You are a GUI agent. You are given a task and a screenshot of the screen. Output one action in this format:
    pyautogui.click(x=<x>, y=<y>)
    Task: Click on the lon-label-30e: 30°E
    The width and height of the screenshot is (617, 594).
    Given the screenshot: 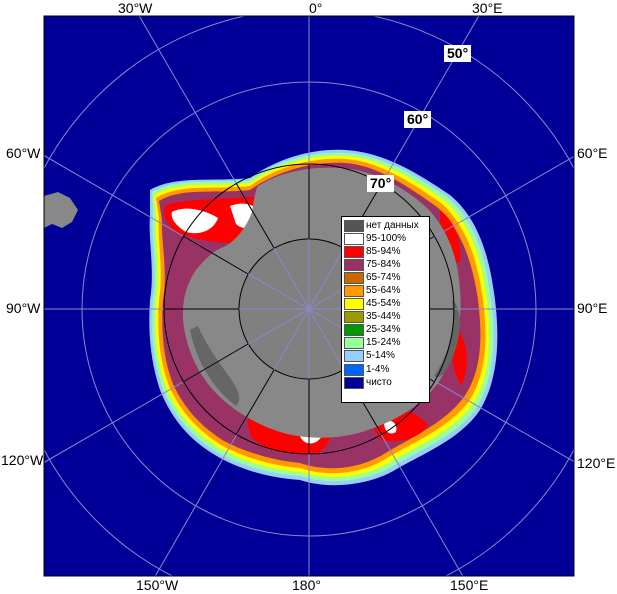 What is the action you would take?
    pyautogui.click(x=487, y=8)
    